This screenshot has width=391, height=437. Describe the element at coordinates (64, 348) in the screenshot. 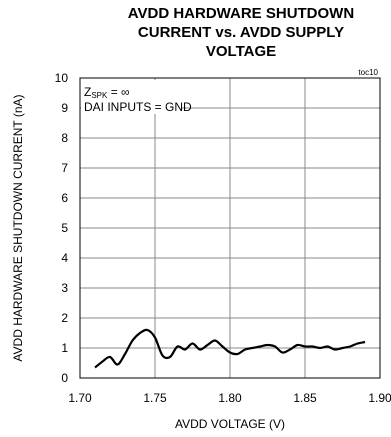

I see `y-tick-label: 1` at that location.